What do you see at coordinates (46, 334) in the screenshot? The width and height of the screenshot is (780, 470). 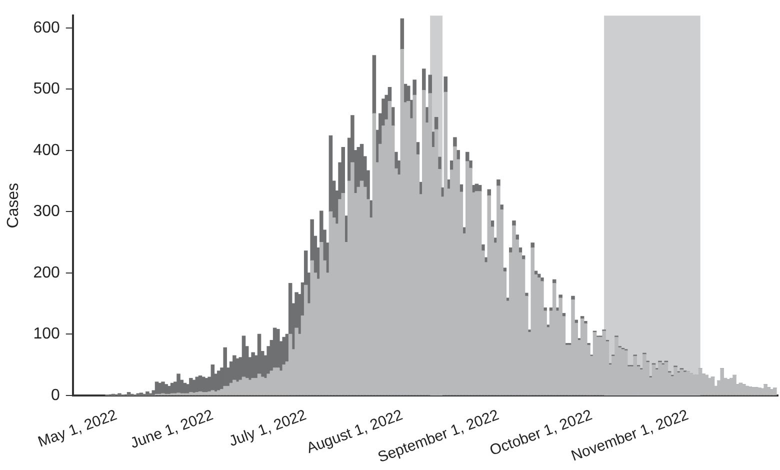 I see `y-tick-label: 100` at bounding box center [46, 334].